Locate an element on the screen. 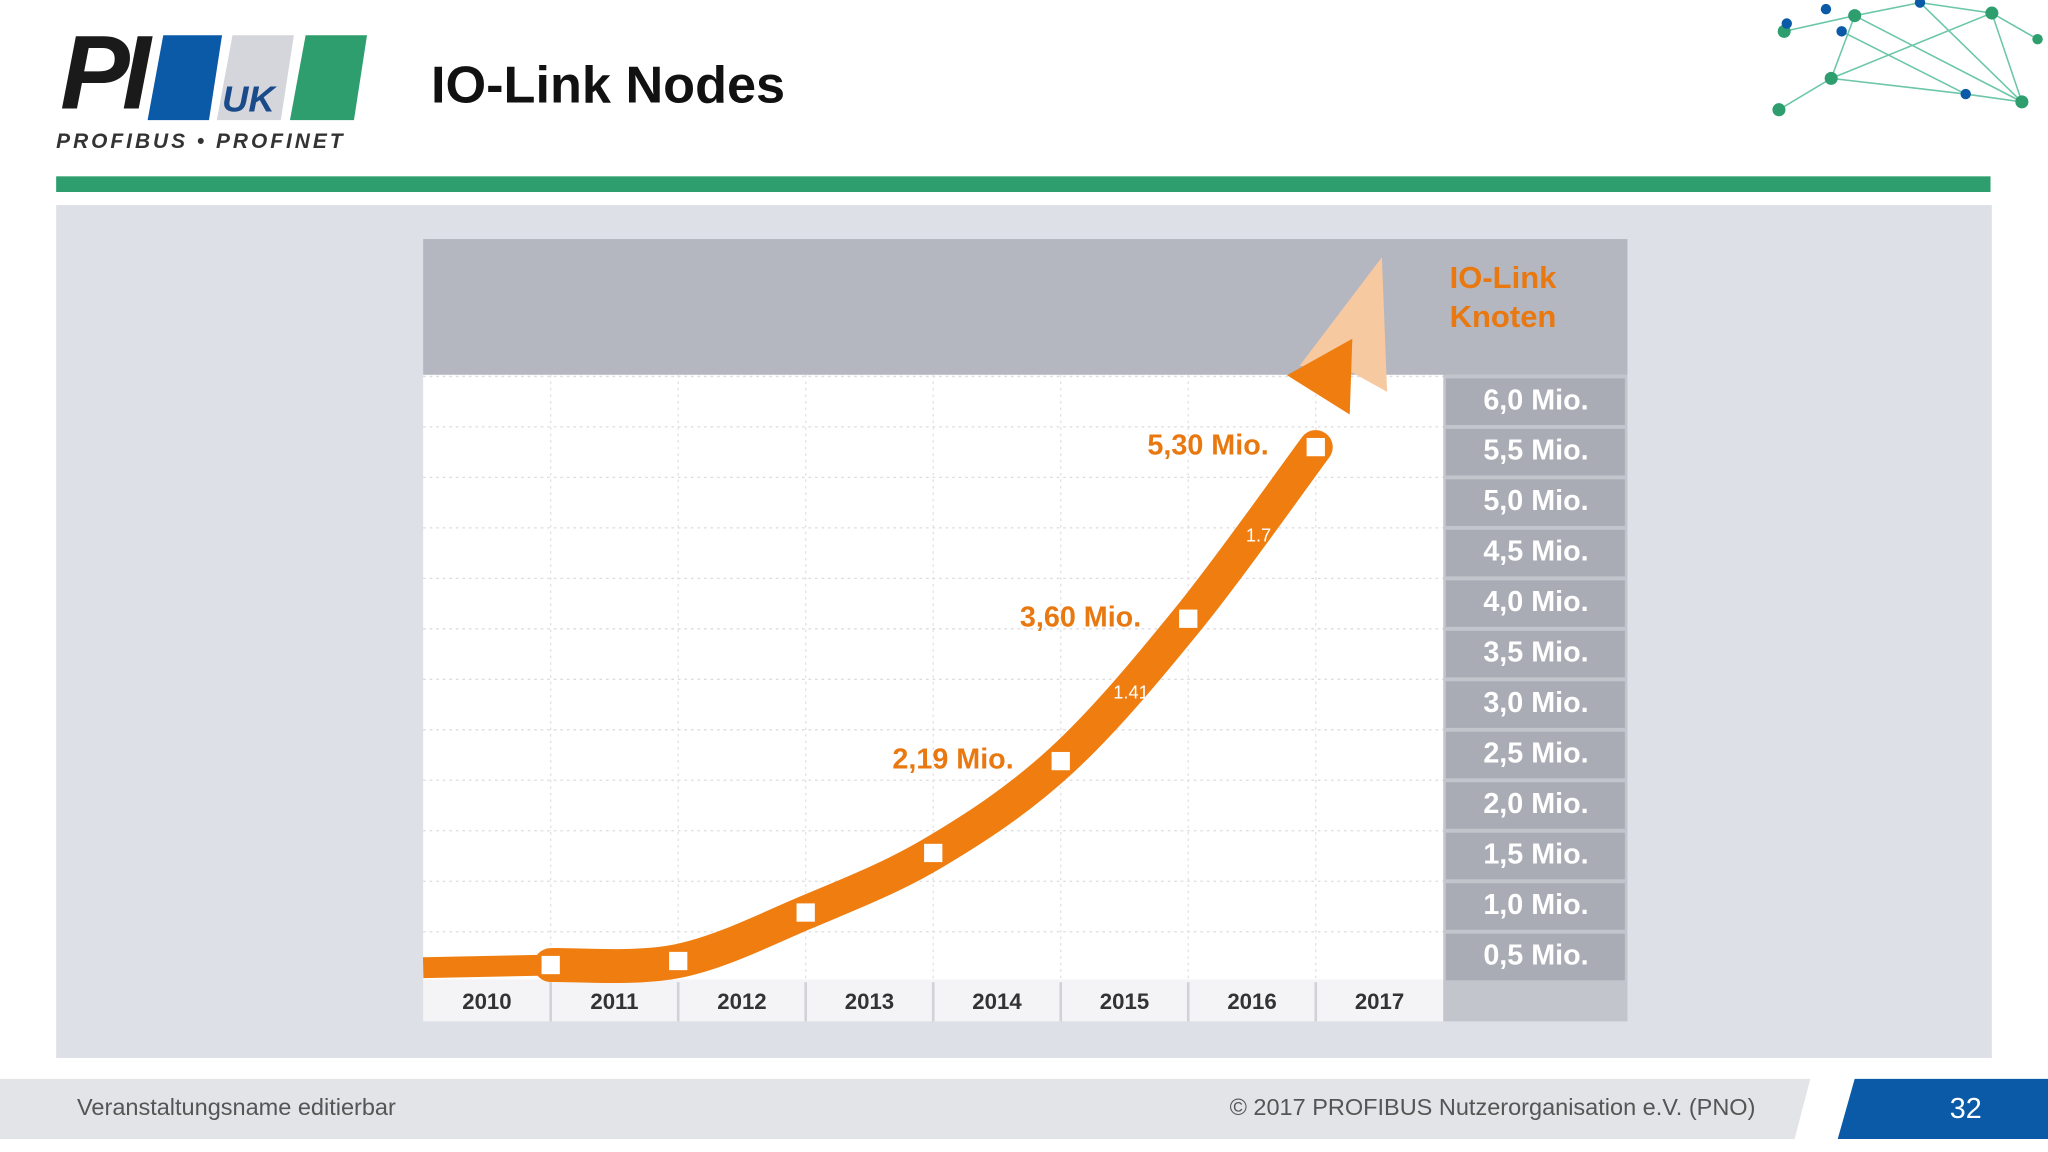 The width and height of the screenshot is (2048, 1152). y-tick-label: 4,5 Mio. is located at coordinates (1535, 552).